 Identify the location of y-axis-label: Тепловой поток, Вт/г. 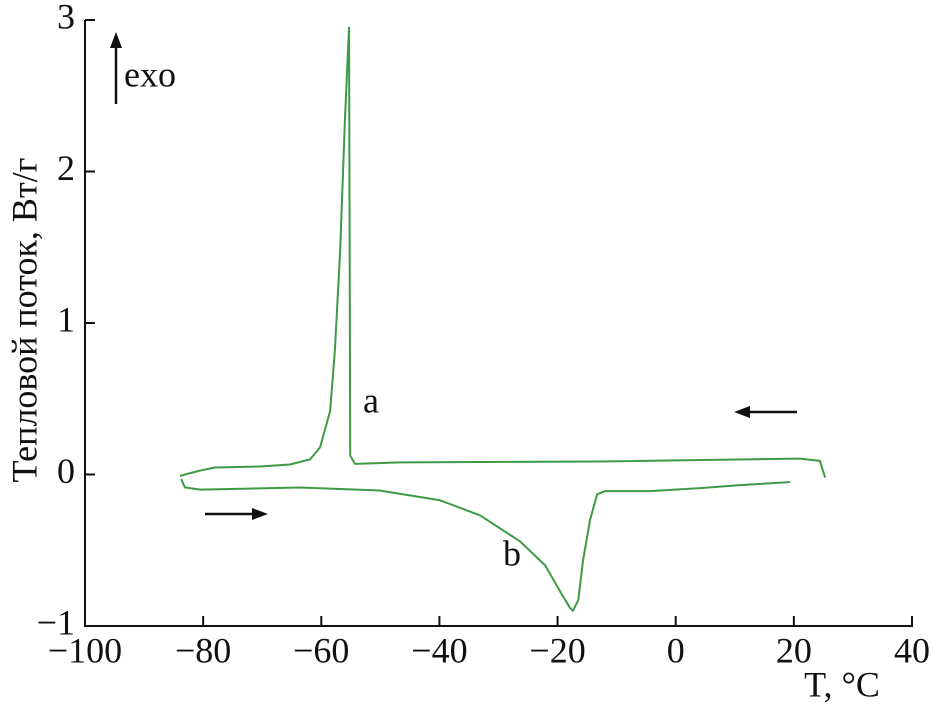
(24, 320).